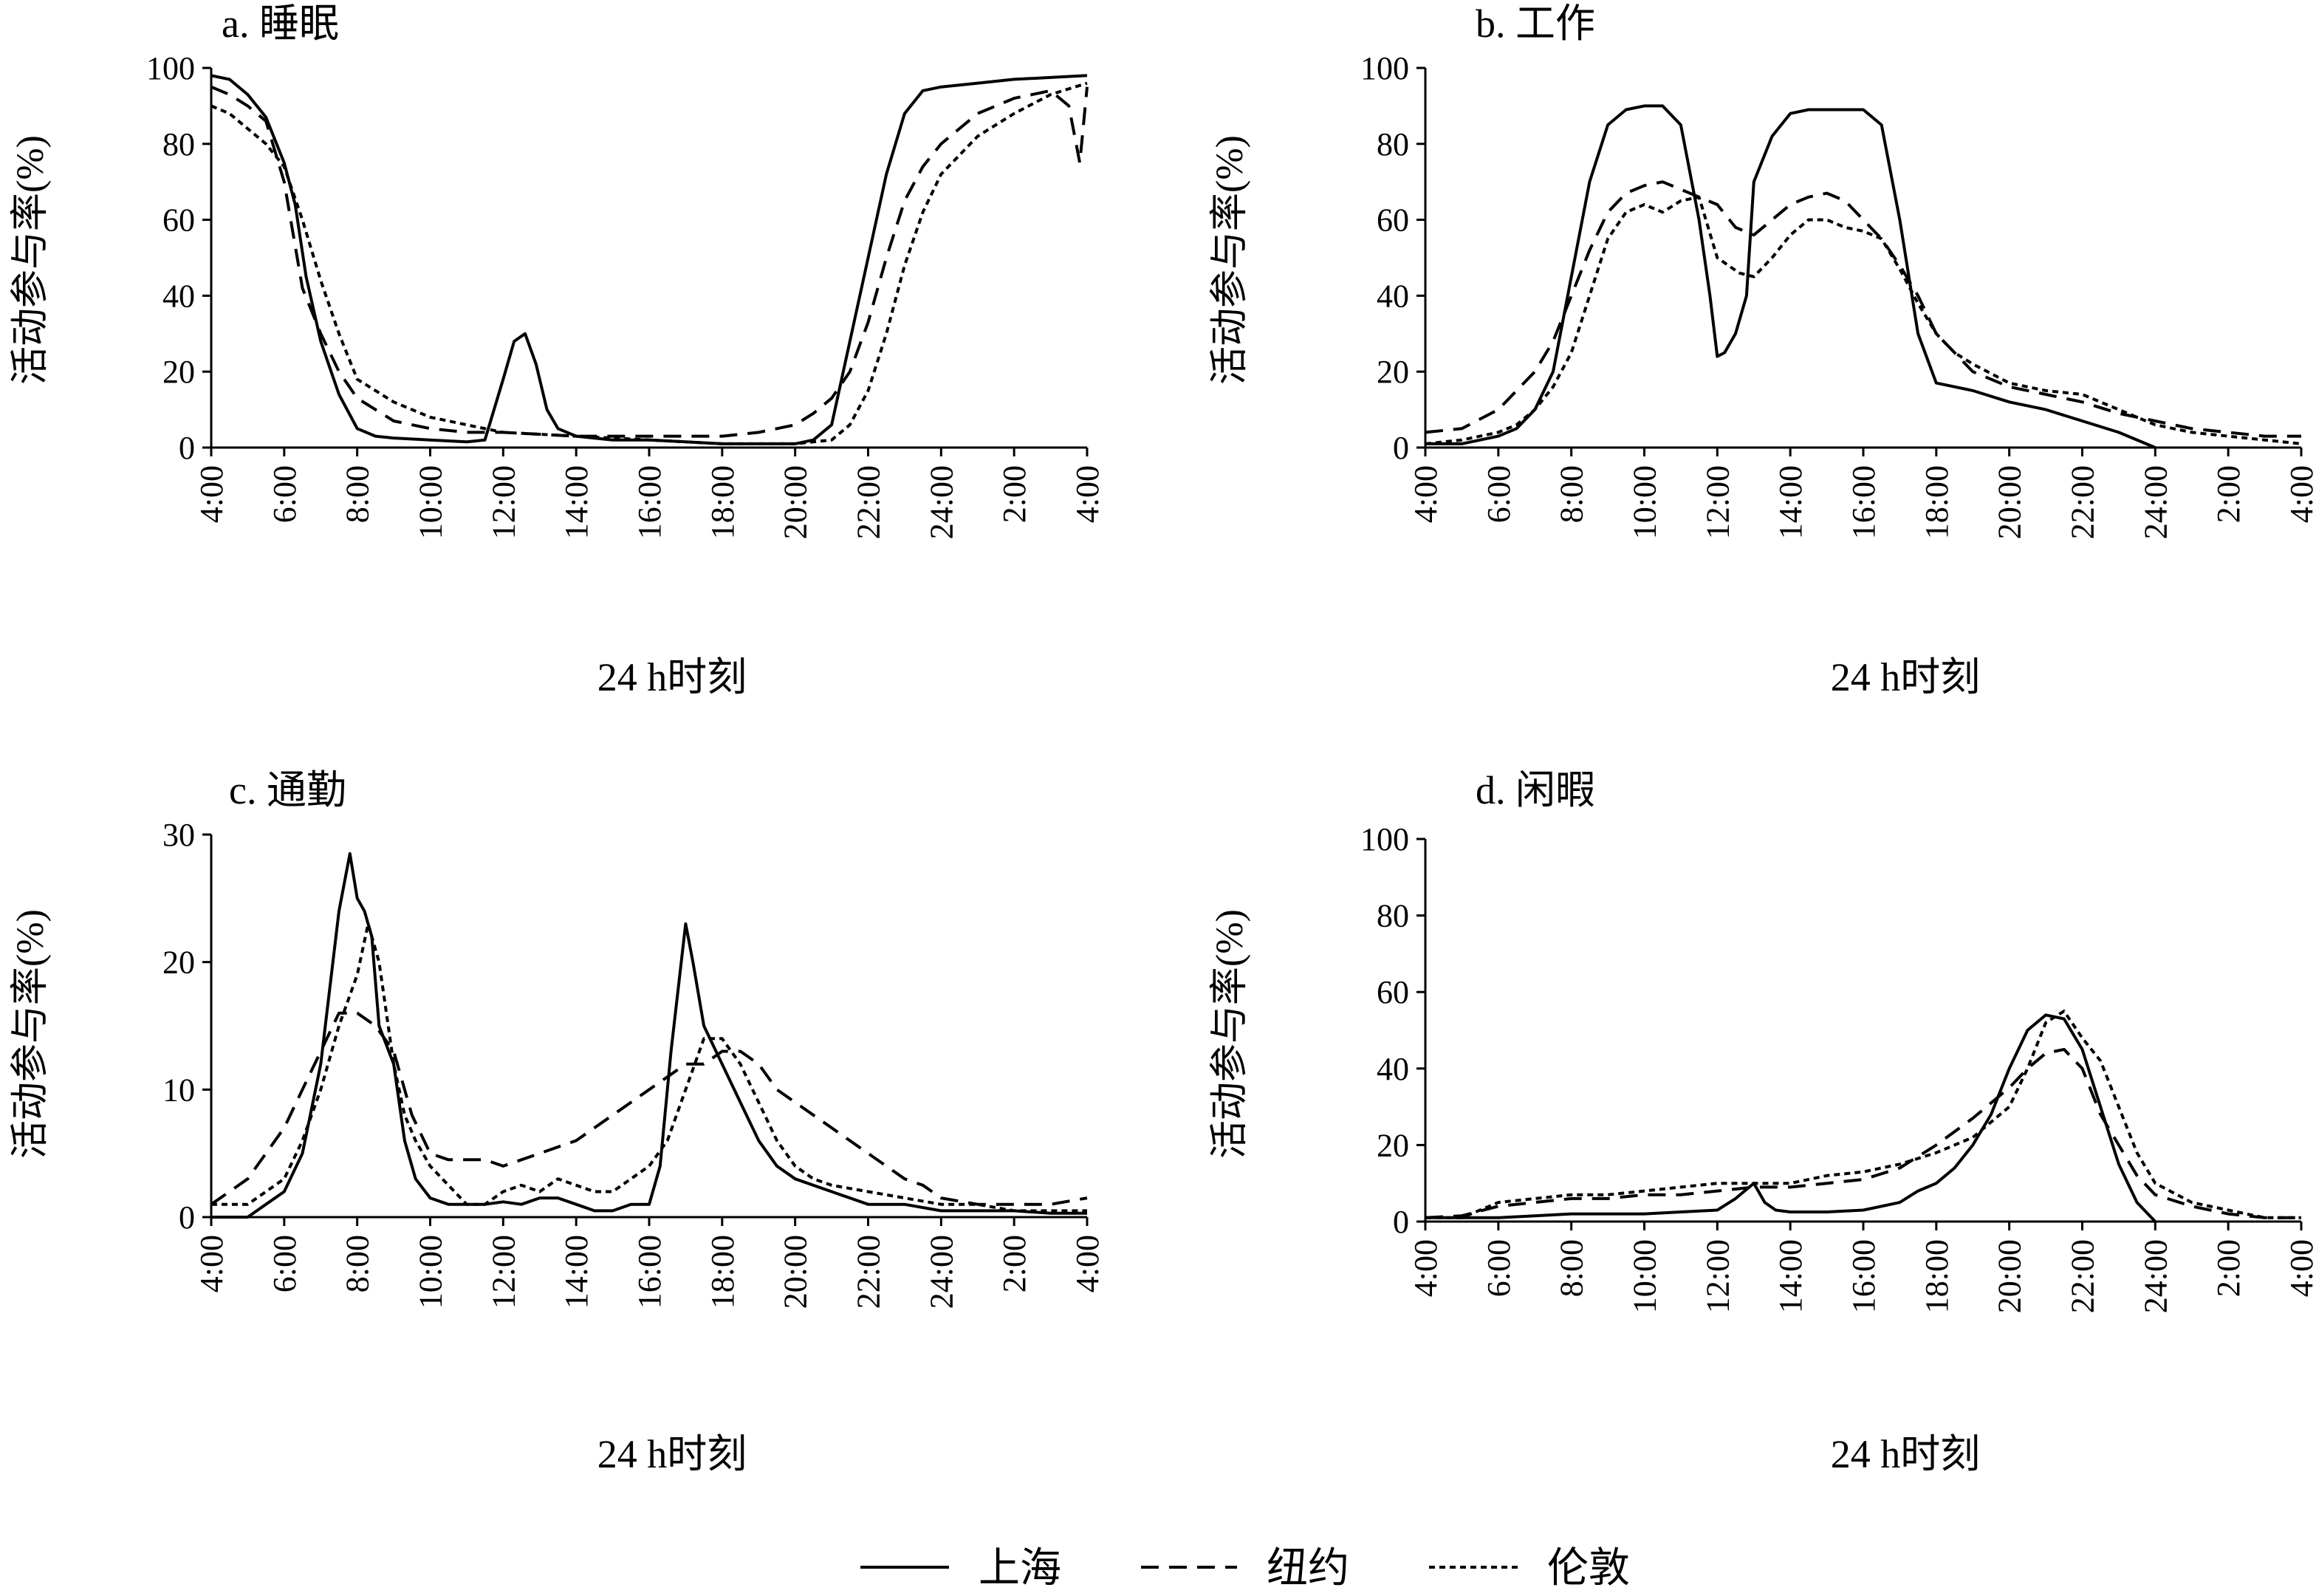 The height and width of the screenshot is (1596, 2316). I want to click on legend-label-london: 伦敦, so click(1588, 1569).